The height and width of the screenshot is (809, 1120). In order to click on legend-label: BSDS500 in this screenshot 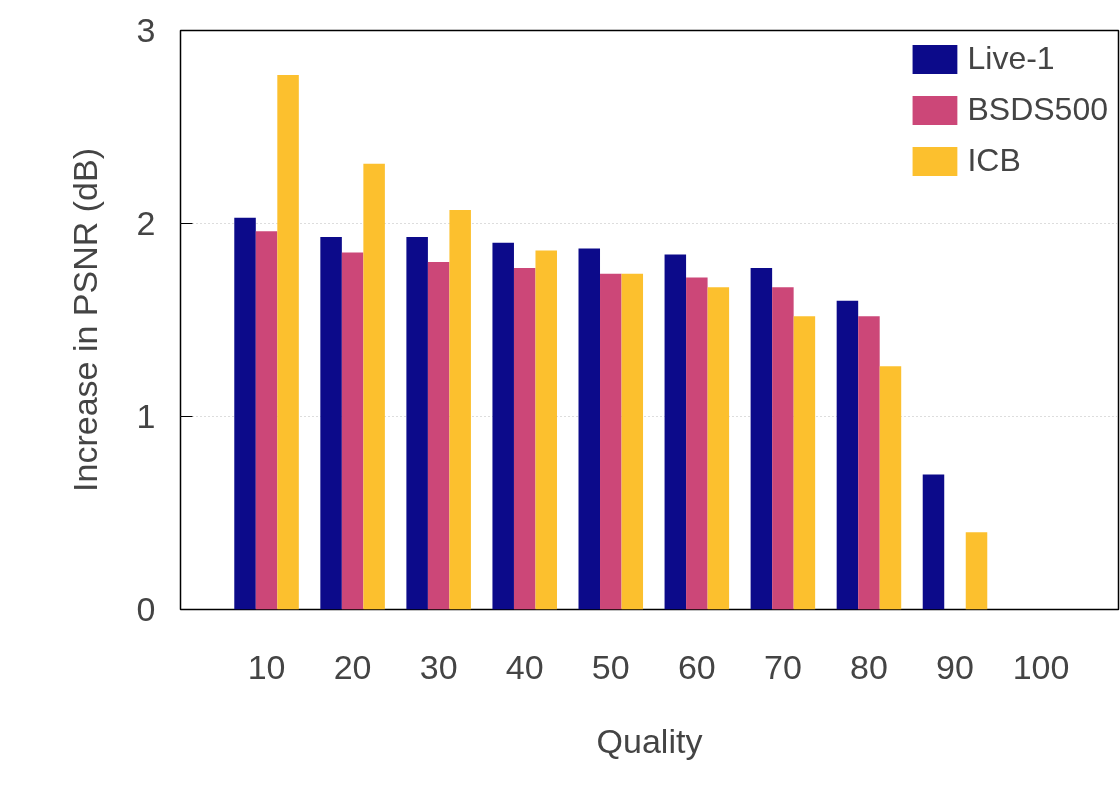, I will do `click(1037, 109)`.